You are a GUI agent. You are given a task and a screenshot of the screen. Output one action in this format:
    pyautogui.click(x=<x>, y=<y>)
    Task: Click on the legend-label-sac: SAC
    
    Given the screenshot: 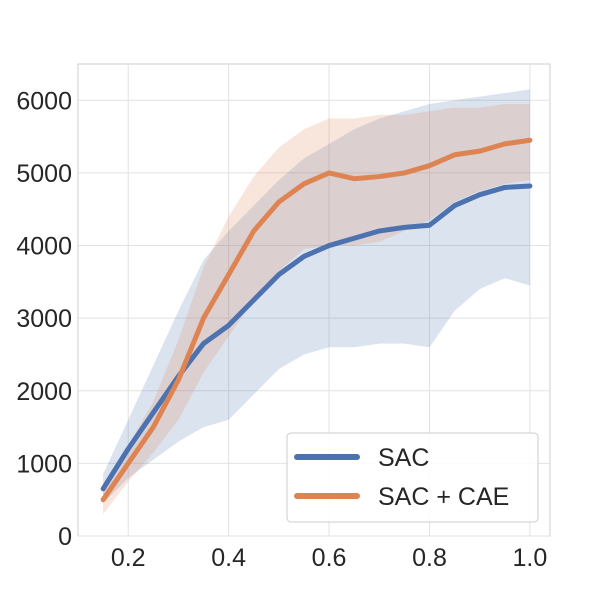 What is the action you would take?
    pyautogui.click(x=403, y=458)
    